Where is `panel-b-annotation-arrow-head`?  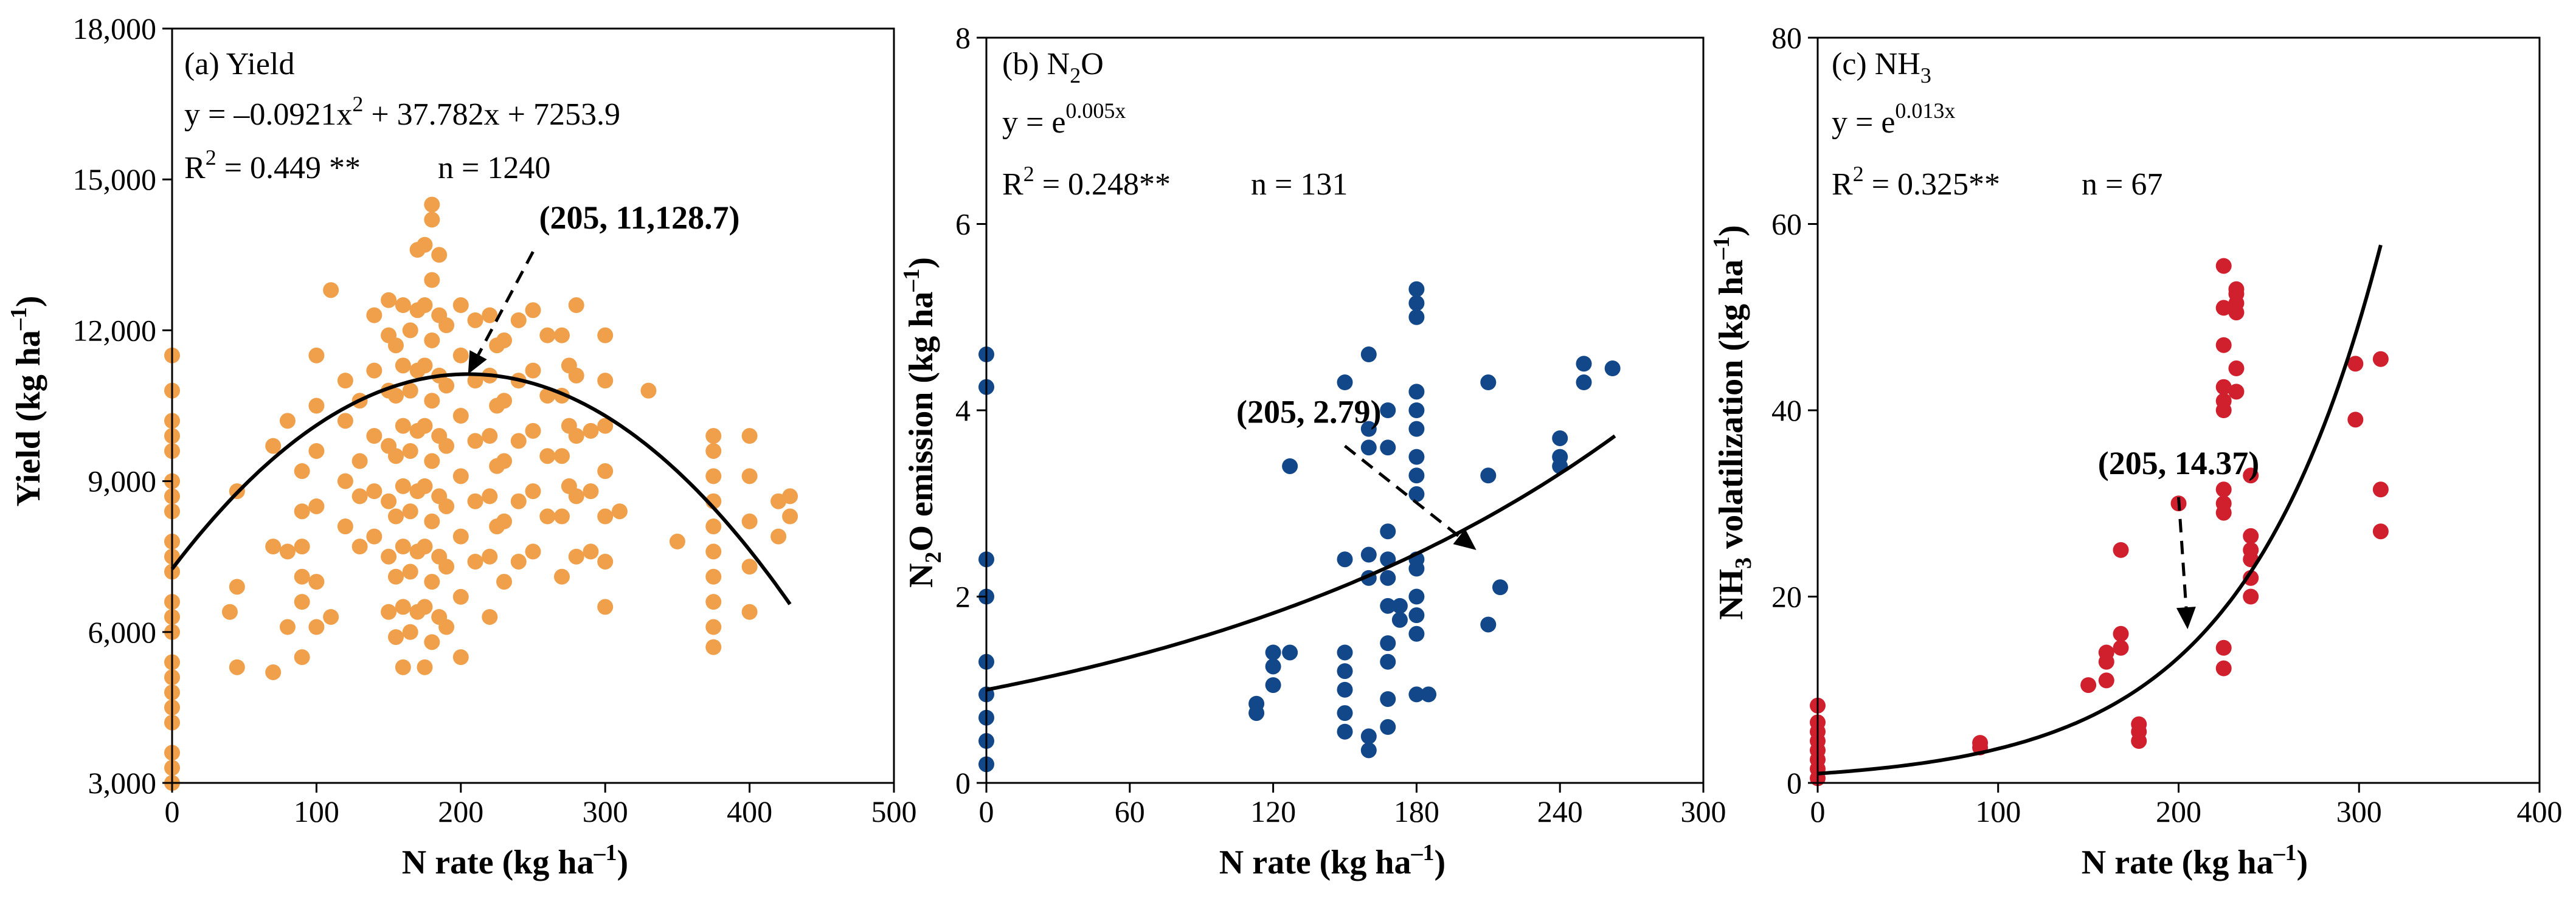 panel-b-annotation-arrow-head is located at coordinates (1465, 539).